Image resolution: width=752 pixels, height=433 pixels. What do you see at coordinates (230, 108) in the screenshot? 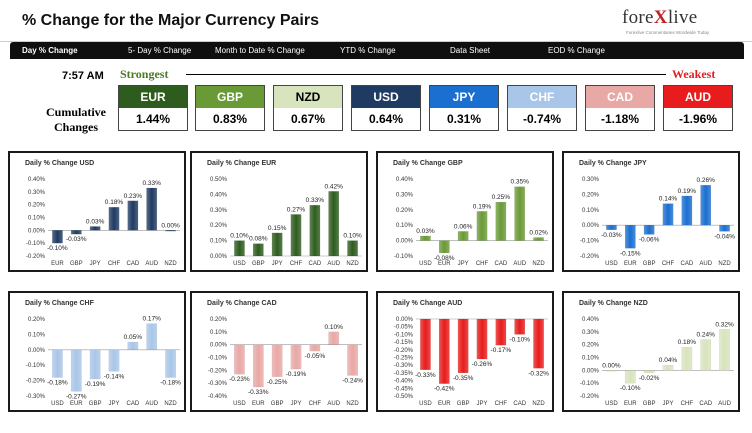
I see `cumulative-box-gbp: GBP 0.83%` at bounding box center [230, 108].